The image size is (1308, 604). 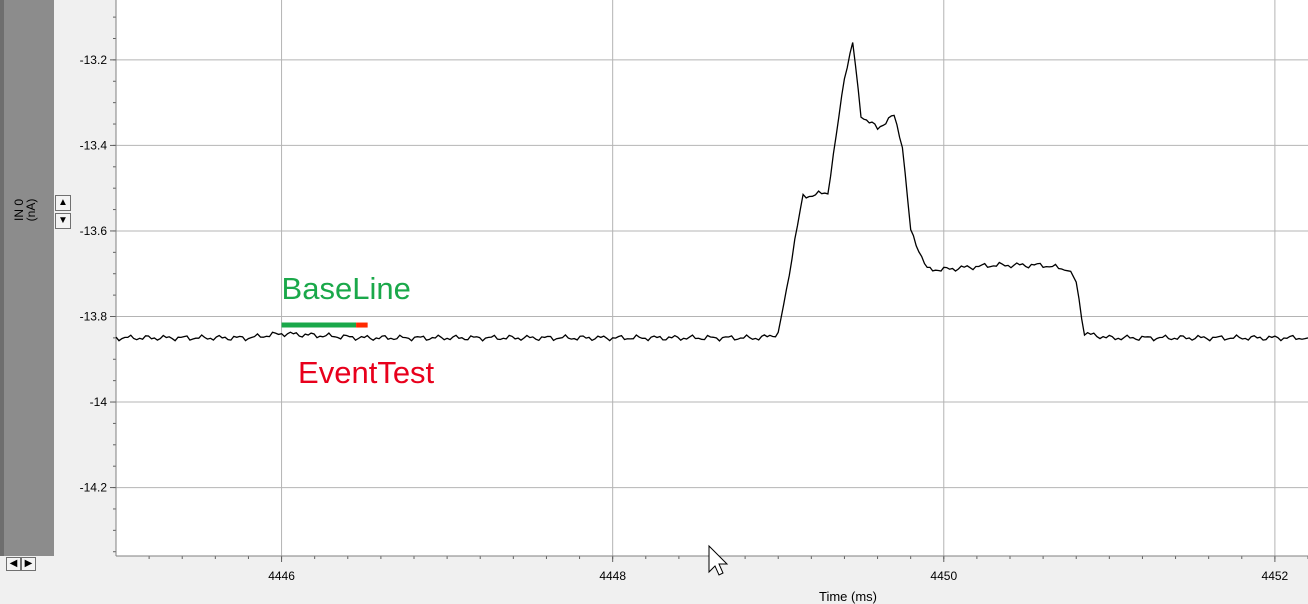 I want to click on y-tick-label: -13.2, so click(x=94, y=60).